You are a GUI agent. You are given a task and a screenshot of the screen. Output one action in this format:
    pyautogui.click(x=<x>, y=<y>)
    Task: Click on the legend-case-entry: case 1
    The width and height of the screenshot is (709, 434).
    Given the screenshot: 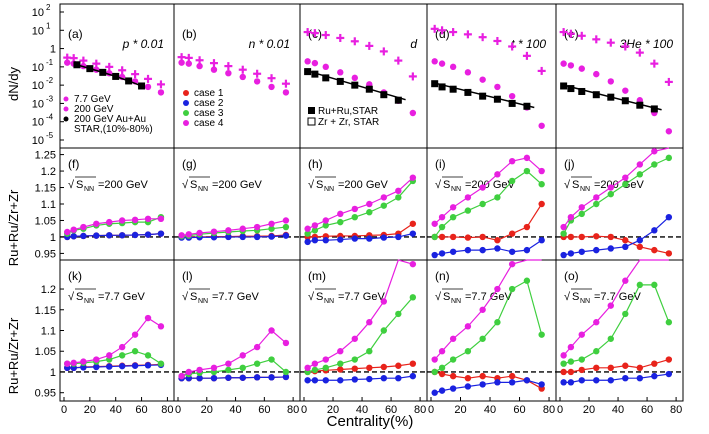 What is the action you would take?
    pyautogui.click(x=209, y=93)
    